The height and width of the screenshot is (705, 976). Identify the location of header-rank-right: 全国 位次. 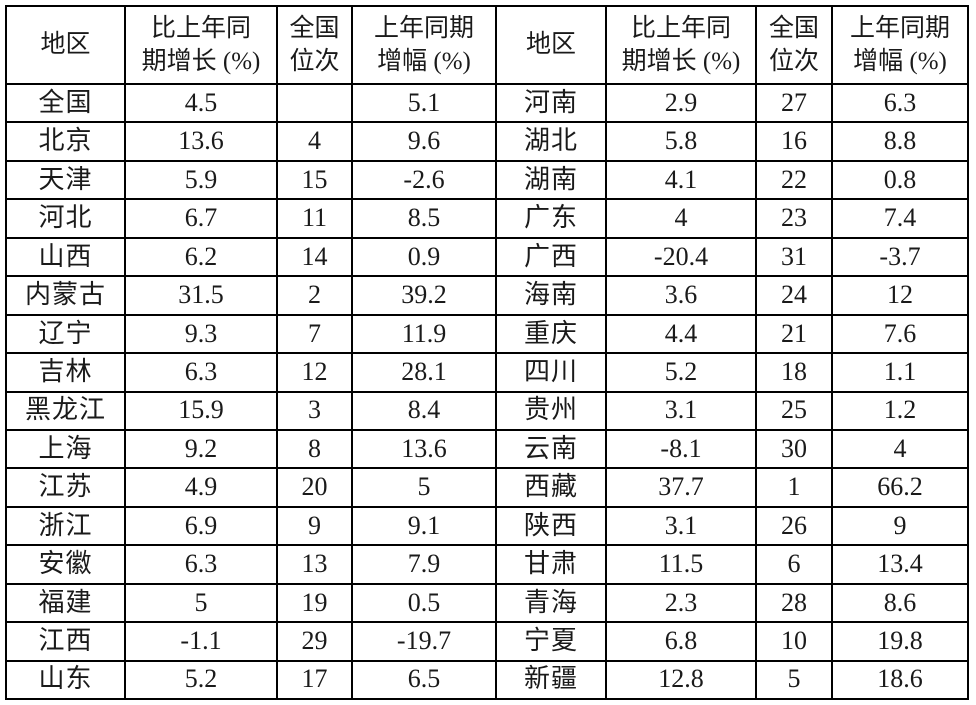
(794, 45).